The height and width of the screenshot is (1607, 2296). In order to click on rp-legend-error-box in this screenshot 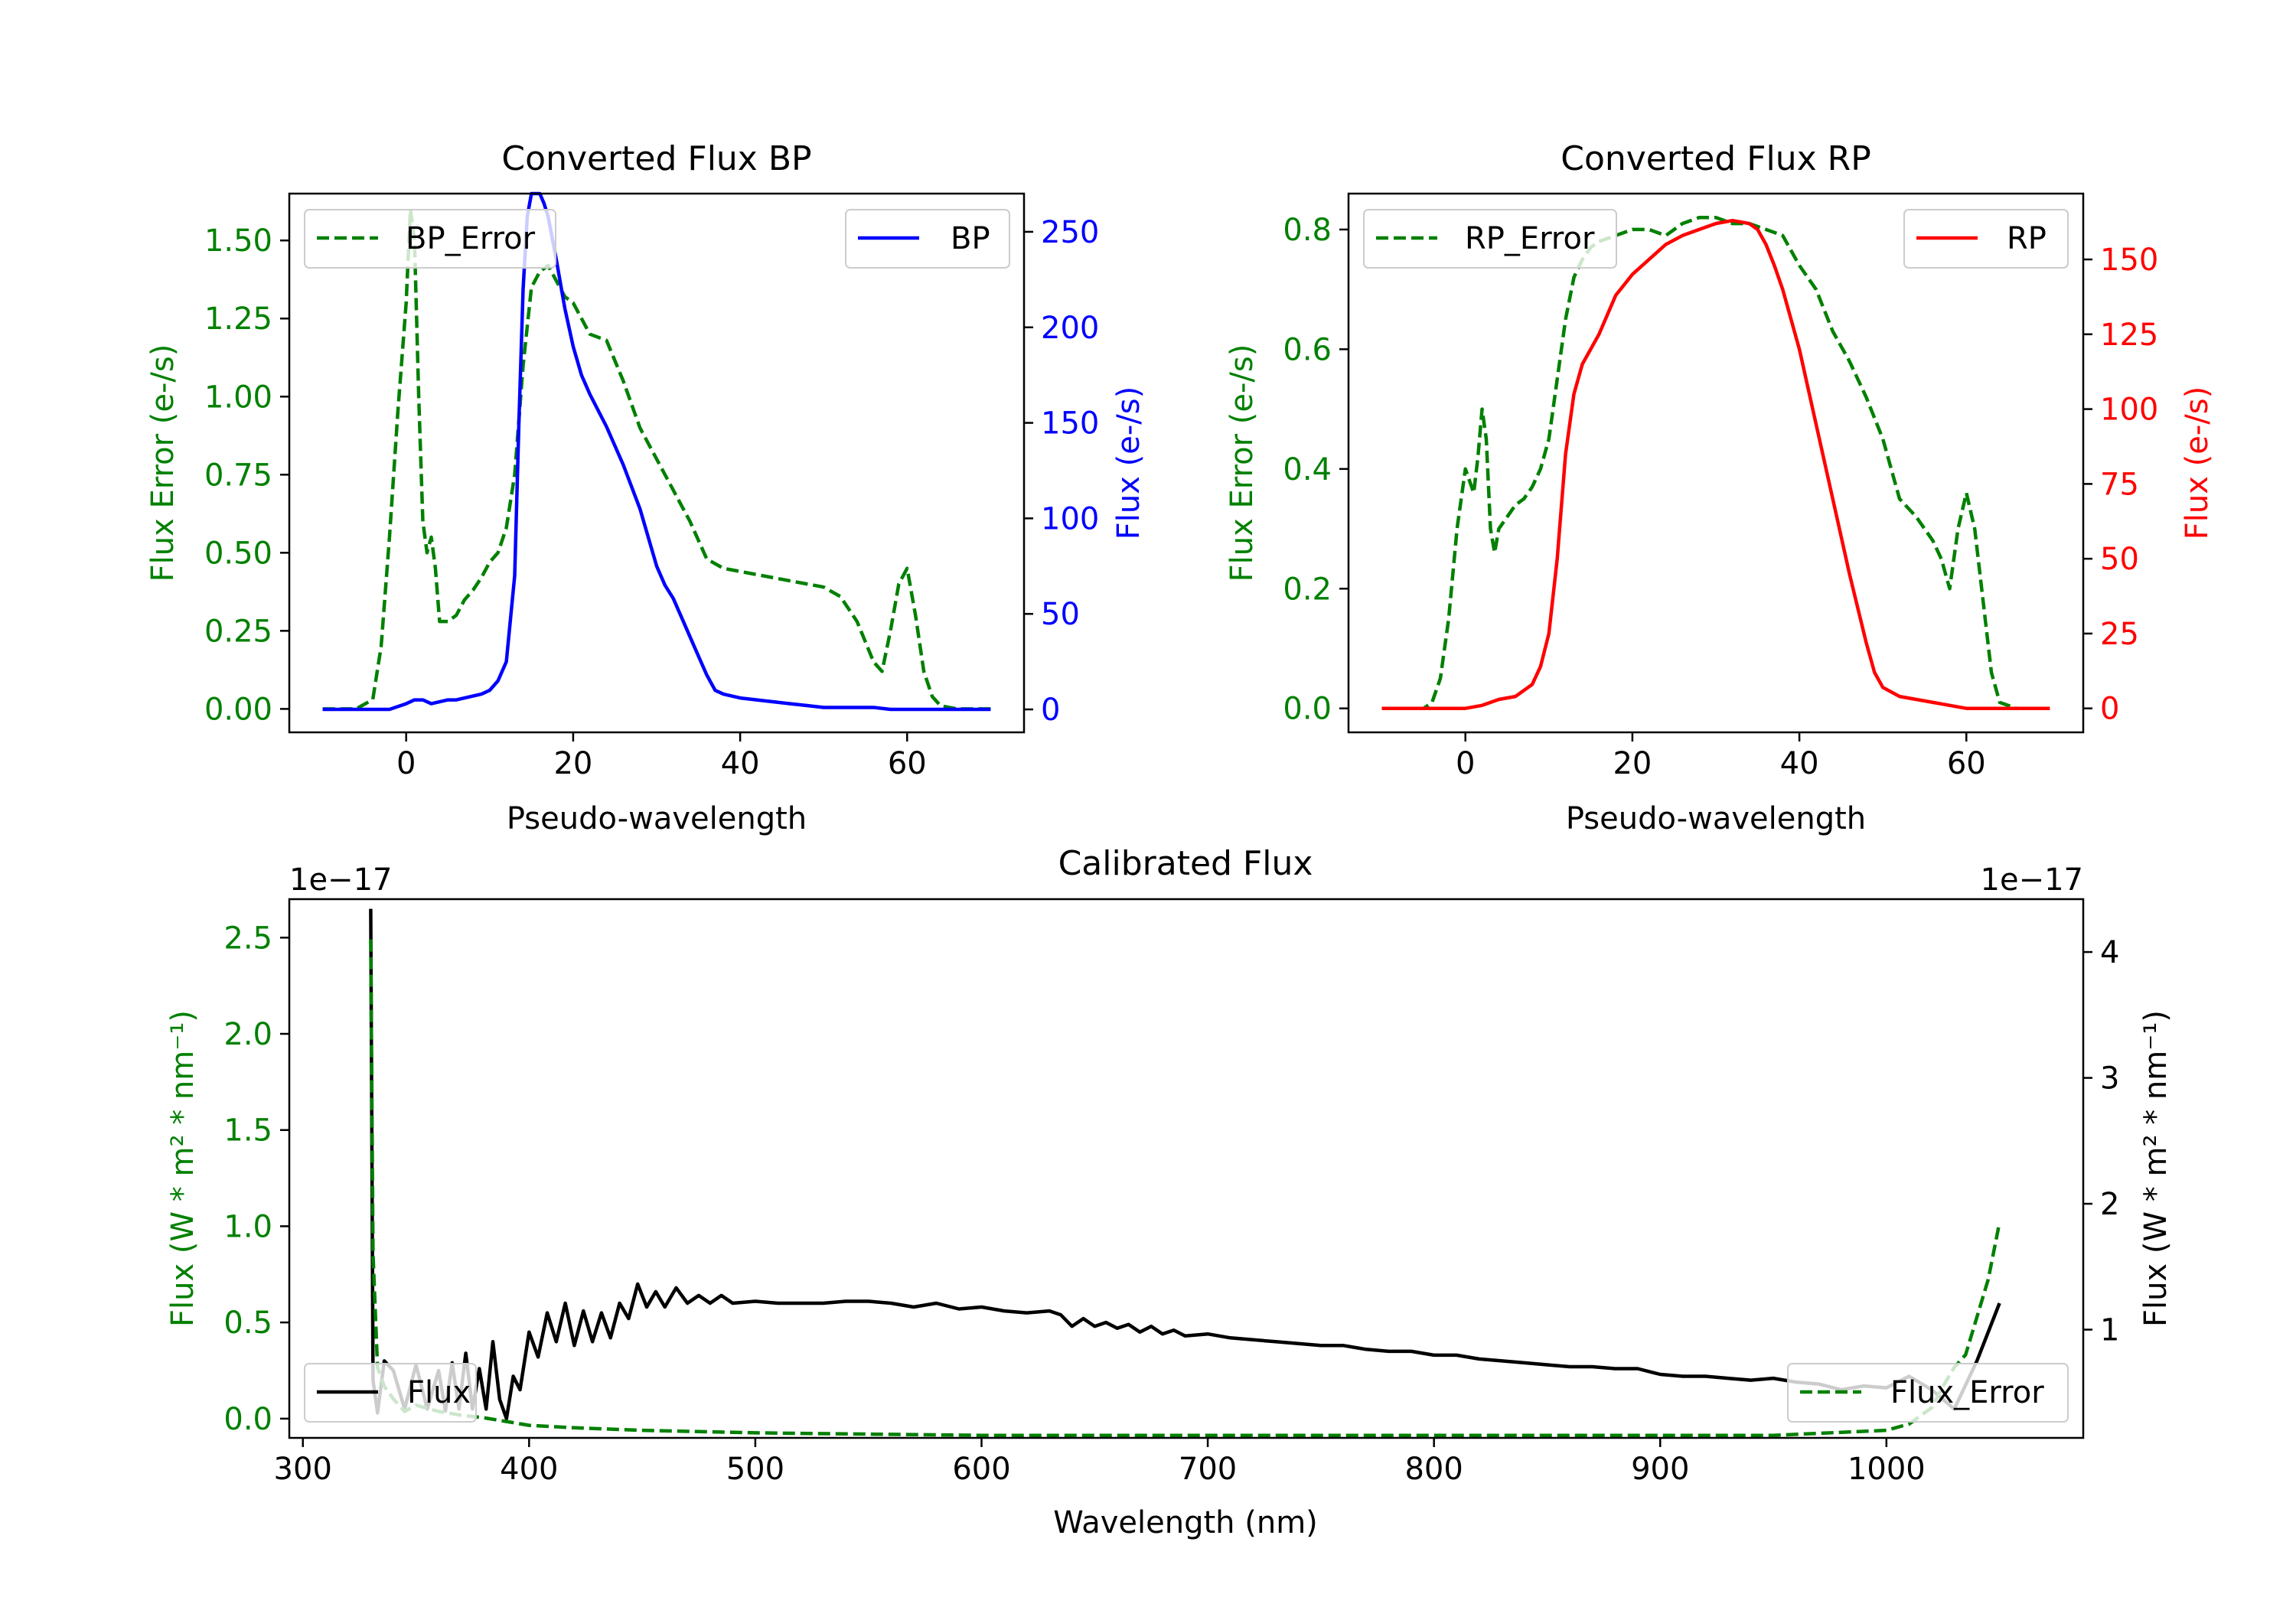, I will do `click(1490, 239)`.